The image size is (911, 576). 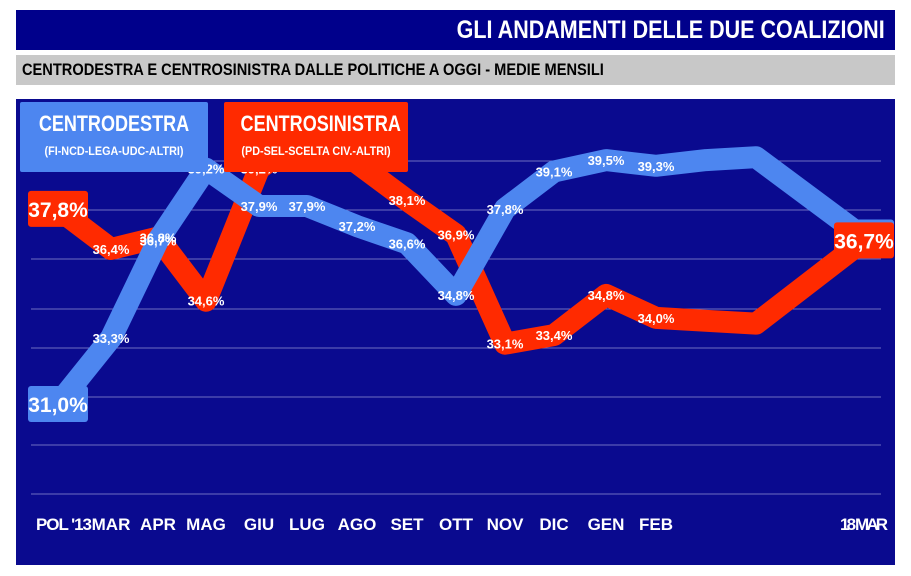 What do you see at coordinates (259, 206) in the screenshot?
I see `data-label-centrodestra-4: 37,9%` at bounding box center [259, 206].